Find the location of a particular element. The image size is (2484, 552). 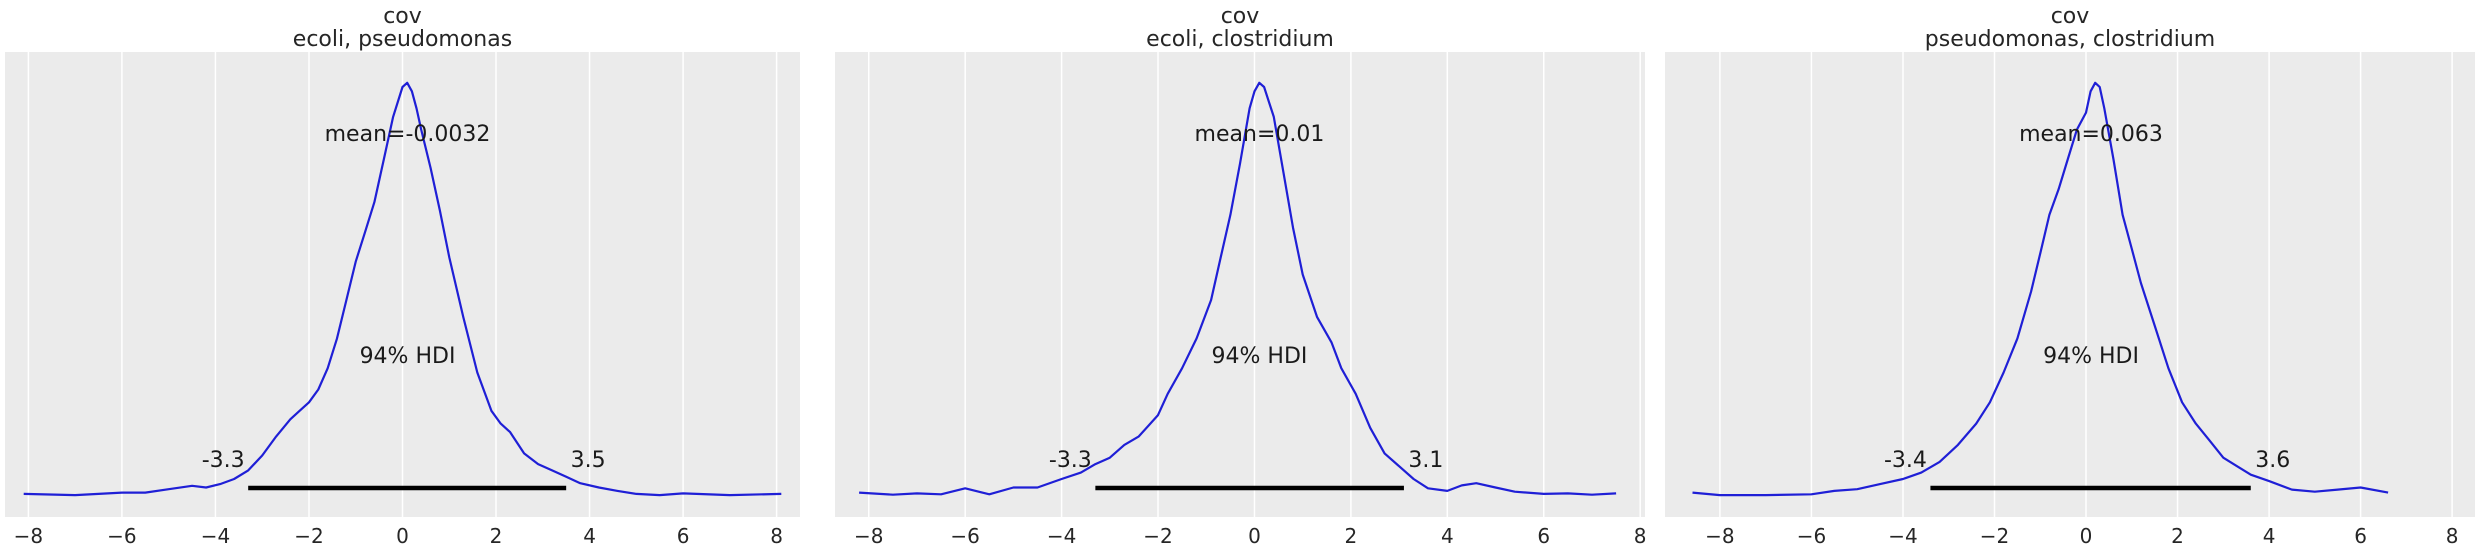

hdi-high-label: 3.6 is located at coordinates (2272, 460).